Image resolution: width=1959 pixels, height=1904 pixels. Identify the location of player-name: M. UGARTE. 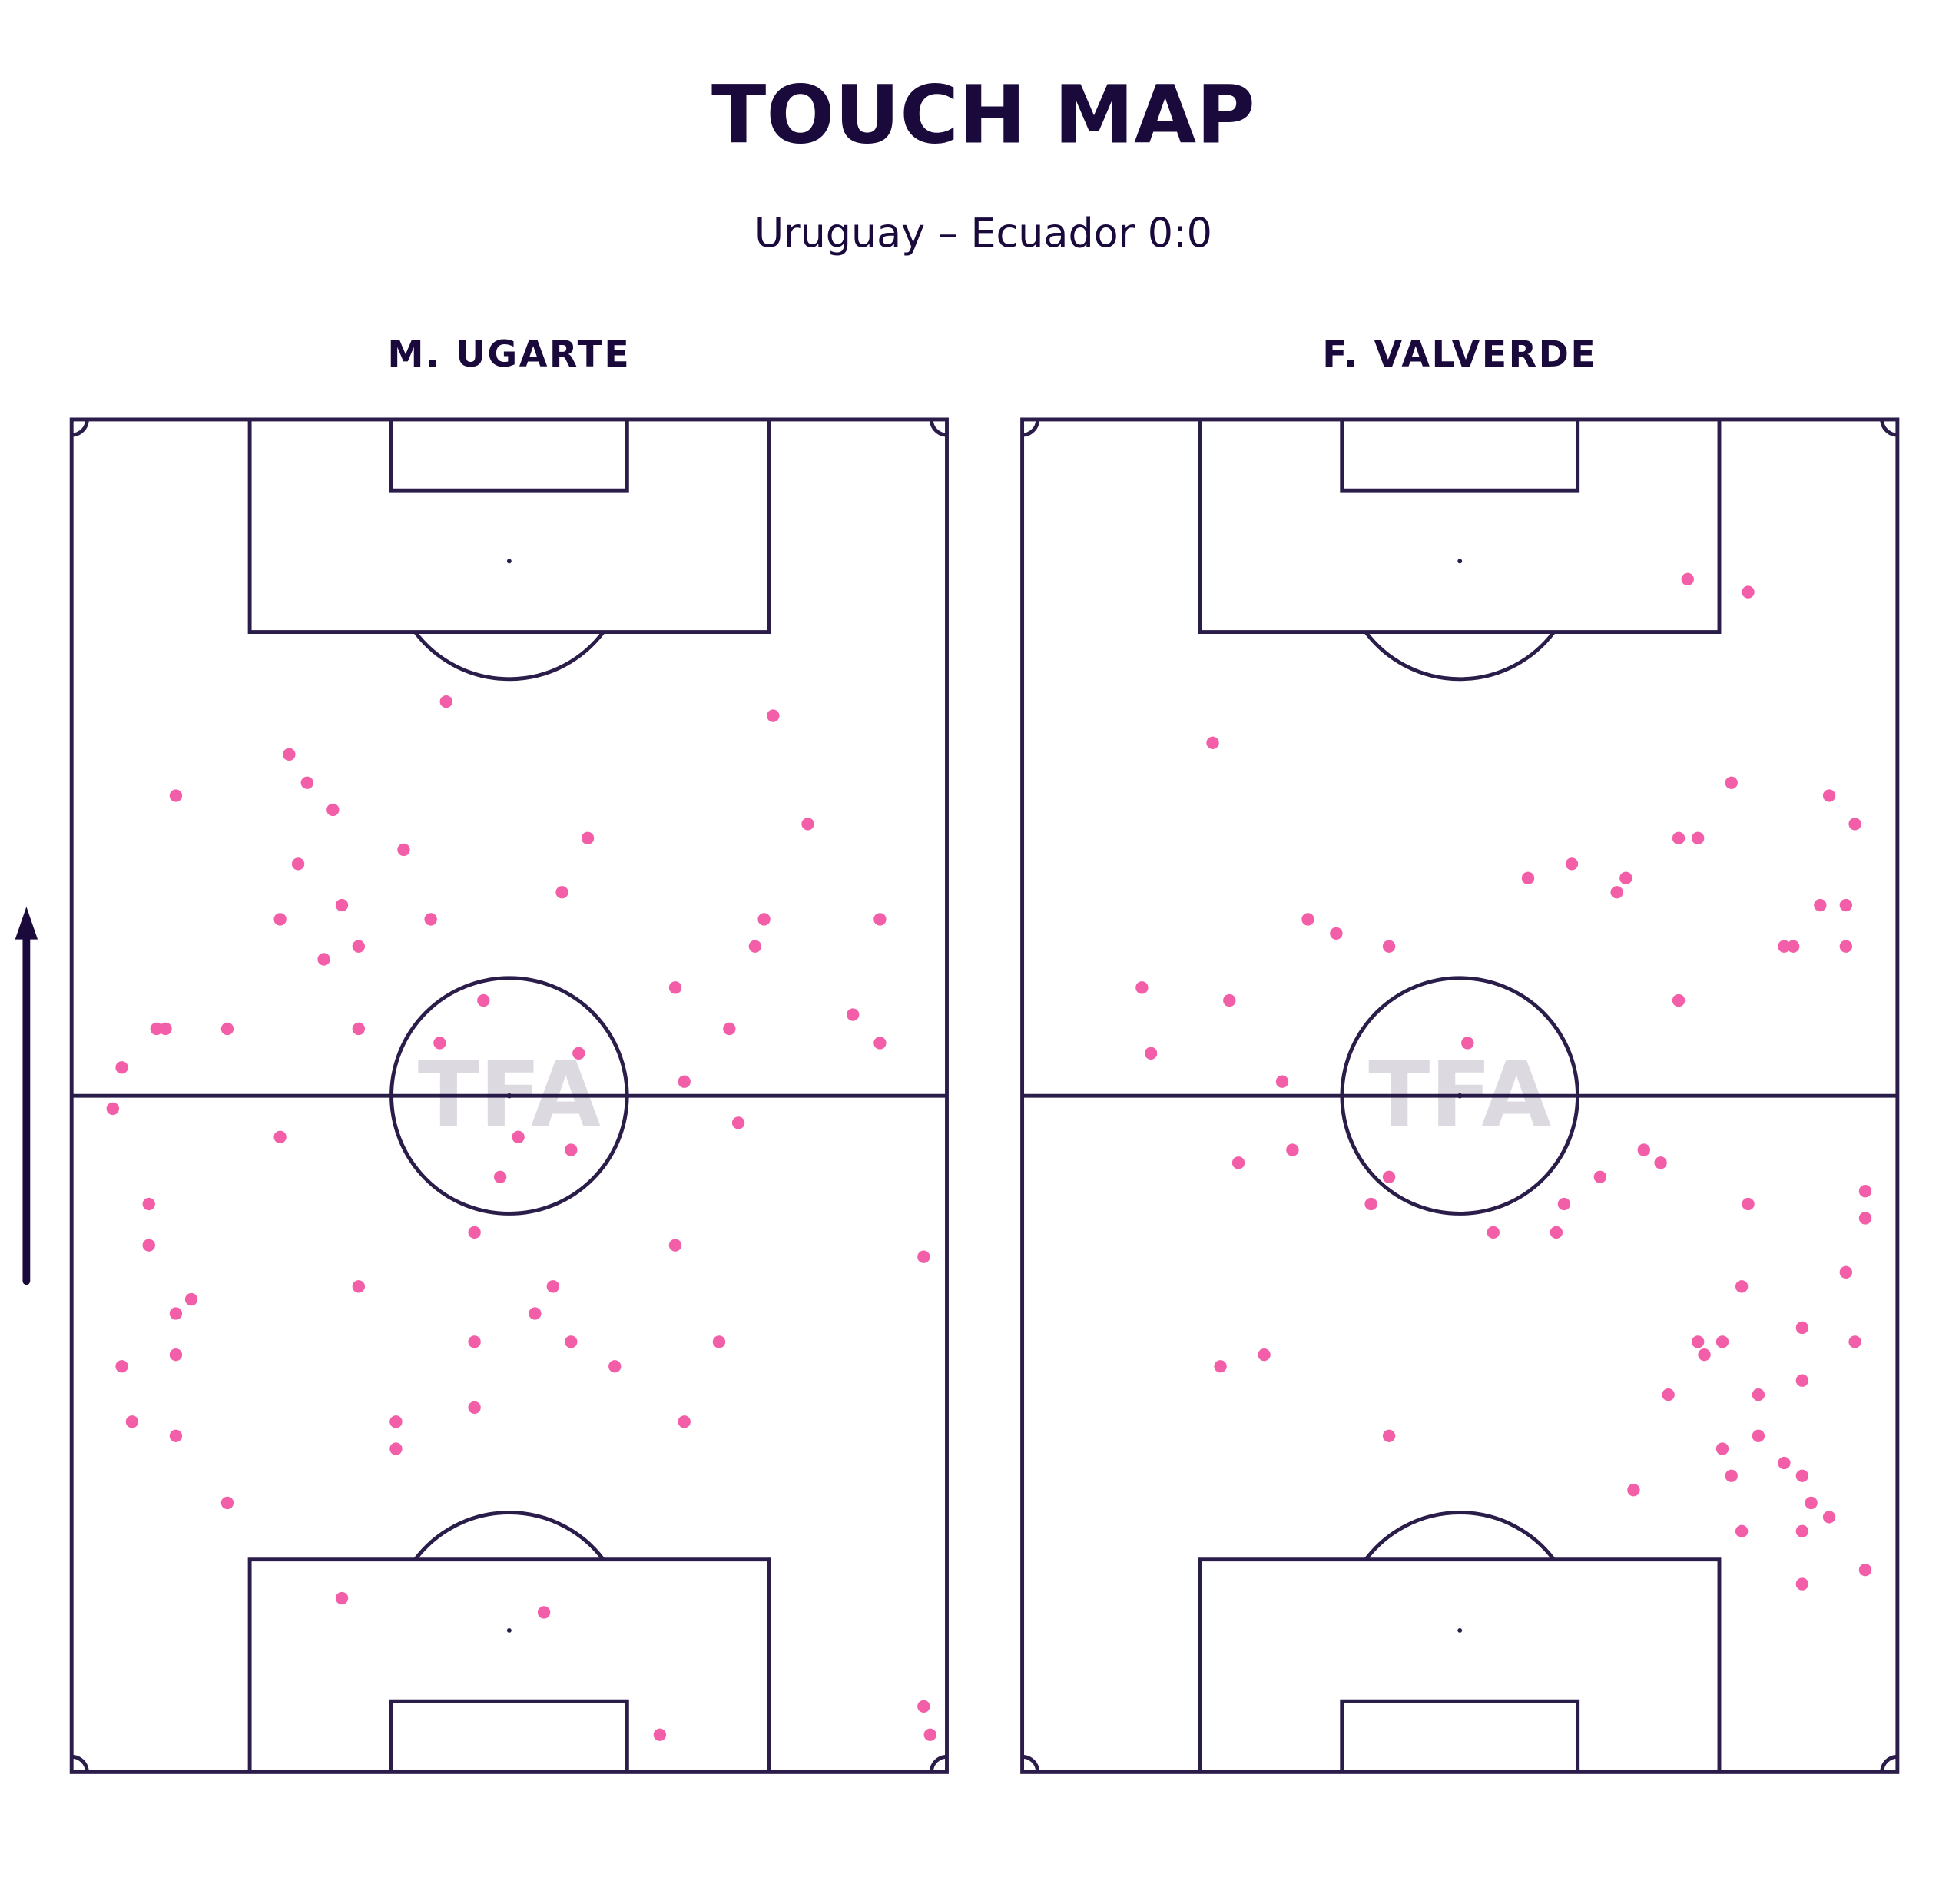
(509, 354).